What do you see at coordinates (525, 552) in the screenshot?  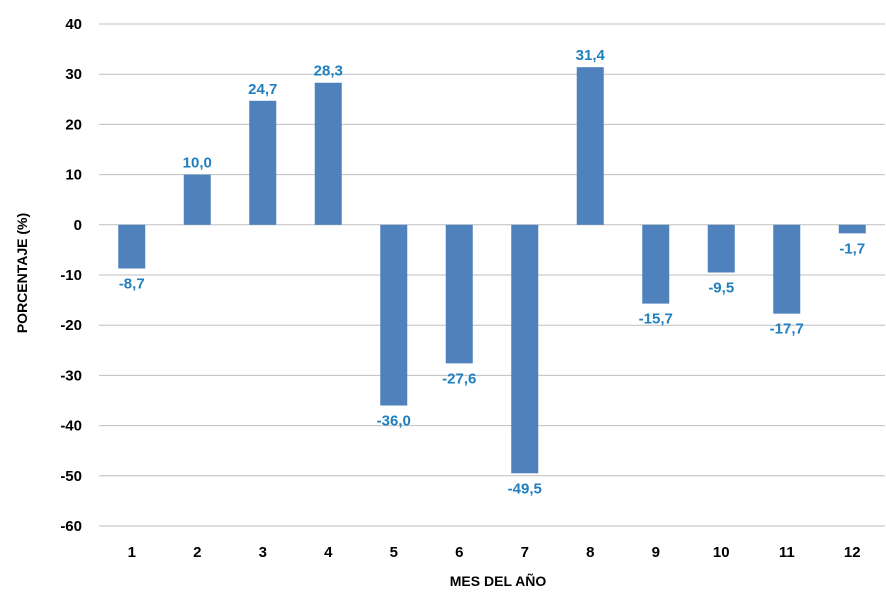 I see `x-tick-label: 7` at bounding box center [525, 552].